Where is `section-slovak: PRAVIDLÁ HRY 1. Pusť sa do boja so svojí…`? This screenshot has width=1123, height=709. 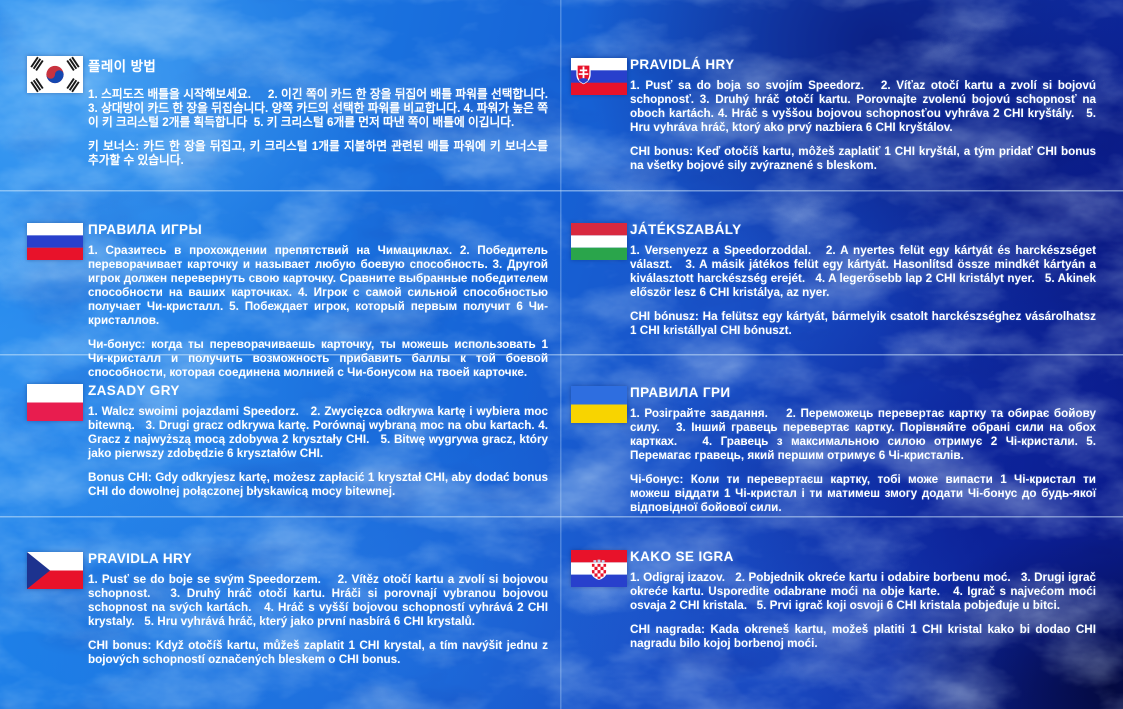 section-slovak: PRAVIDLÁ HRY 1. Pusť sa do boja so svojí… is located at coordinates (833, 115).